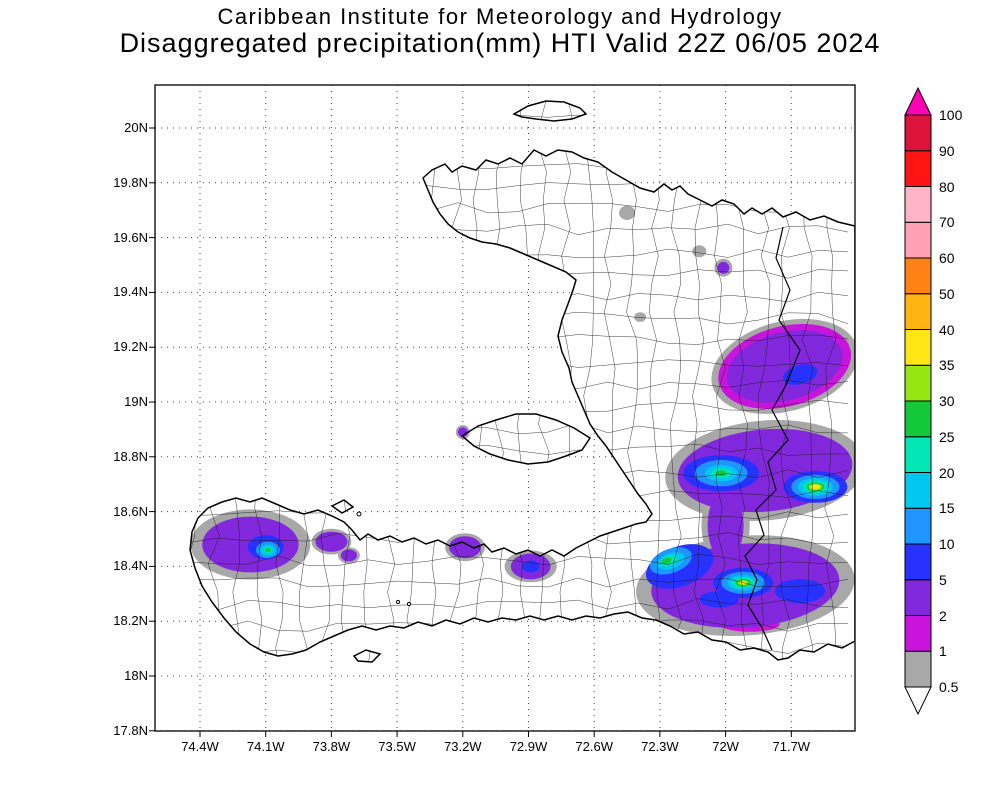 The image size is (1000, 800). Describe the element at coordinates (918, 454) in the screenshot. I see `colorbar-segment-20mm` at that location.